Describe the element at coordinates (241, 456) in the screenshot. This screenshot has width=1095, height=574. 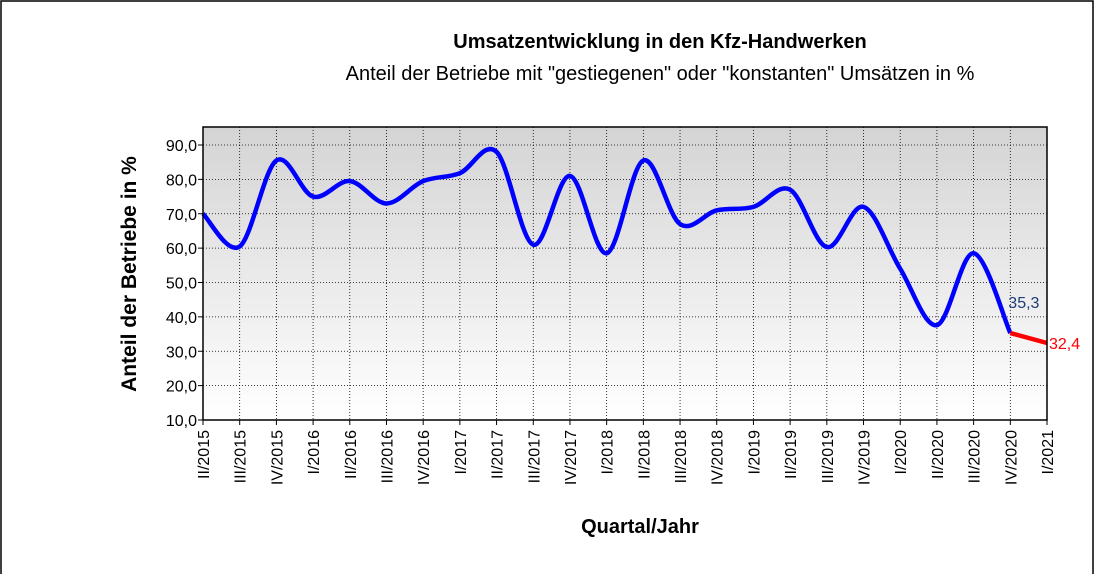
I see `x-tick-label: III/2015` at that location.